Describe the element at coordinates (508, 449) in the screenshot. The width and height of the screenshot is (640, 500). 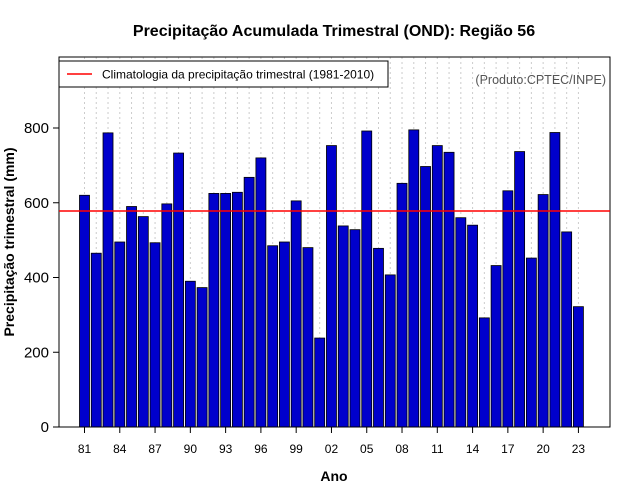
I see `x-tick-label: 17` at that location.